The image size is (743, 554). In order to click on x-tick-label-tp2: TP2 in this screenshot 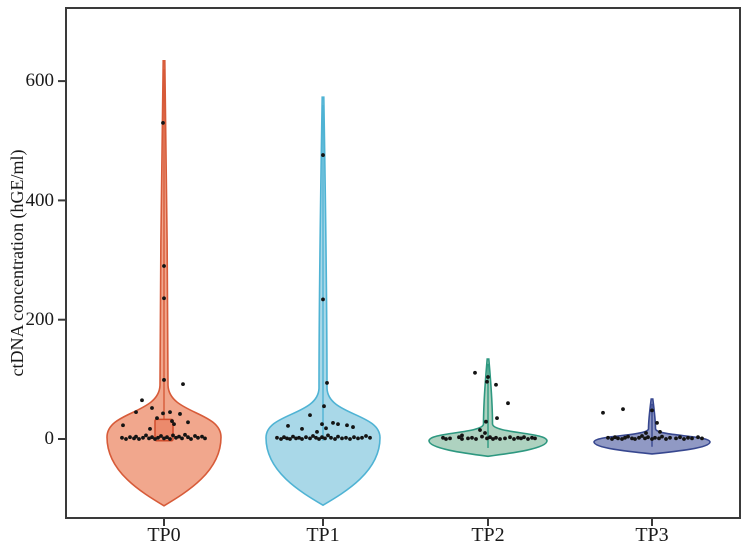, I will do `click(488, 535)`.